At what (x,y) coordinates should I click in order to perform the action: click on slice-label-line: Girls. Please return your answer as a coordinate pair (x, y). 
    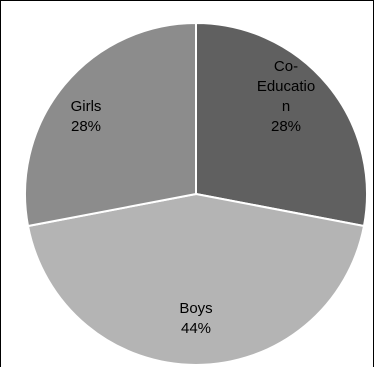
    Looking at the image, I should click on (86, 106).